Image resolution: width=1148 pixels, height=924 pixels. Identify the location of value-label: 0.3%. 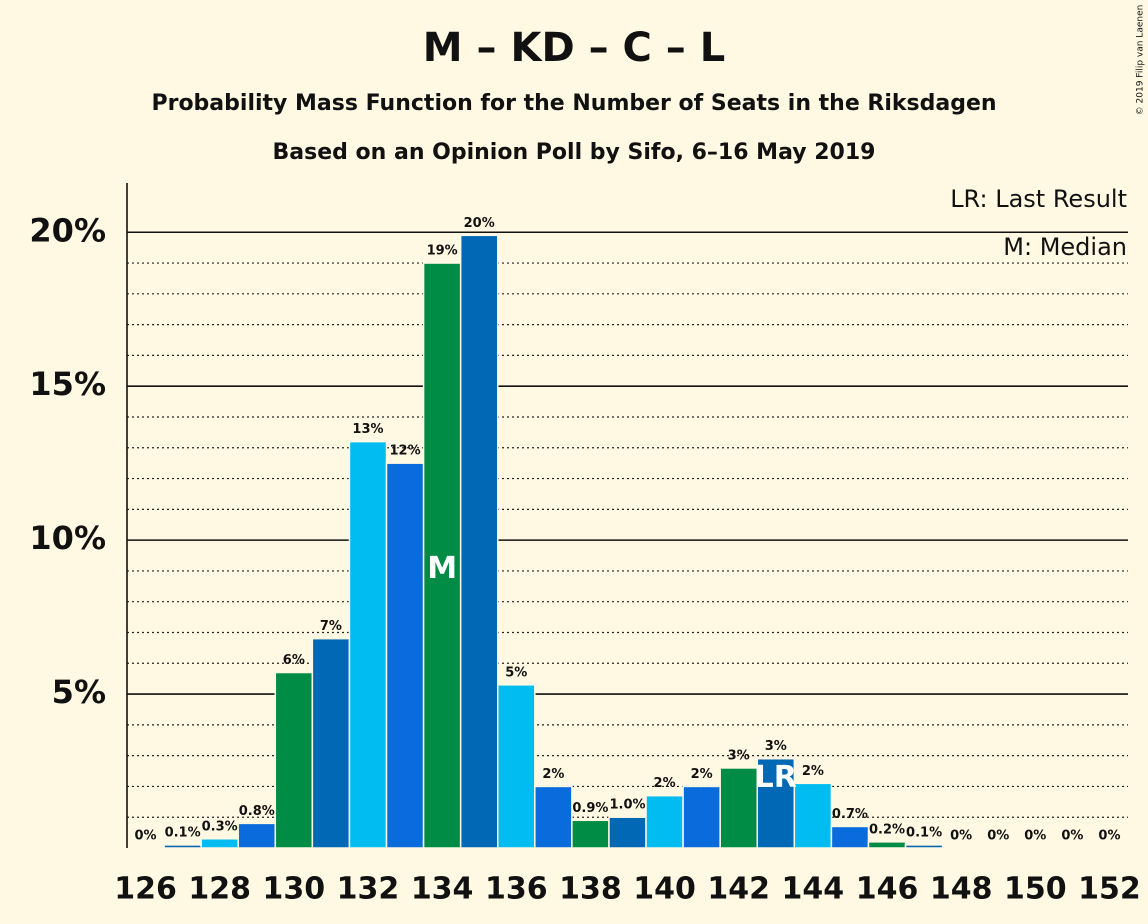
(220, 826).